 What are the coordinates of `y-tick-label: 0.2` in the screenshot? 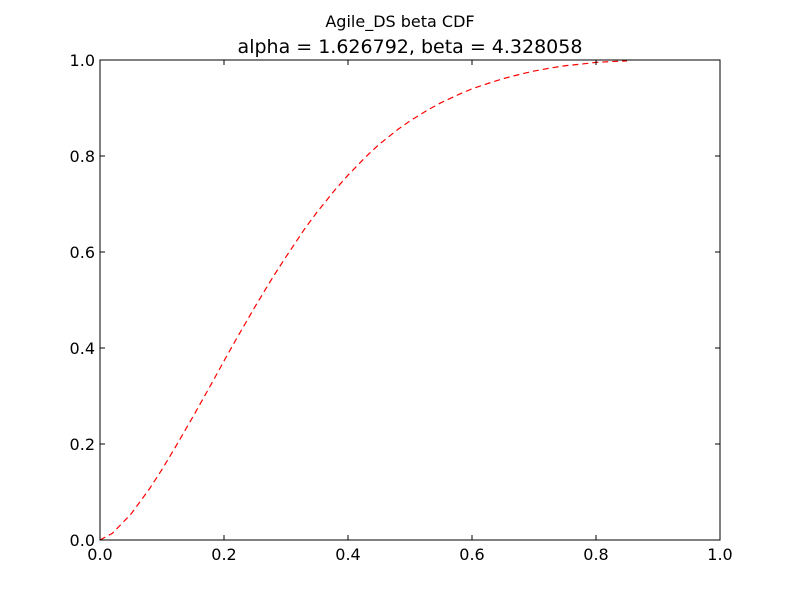 It's located at (82, 444).